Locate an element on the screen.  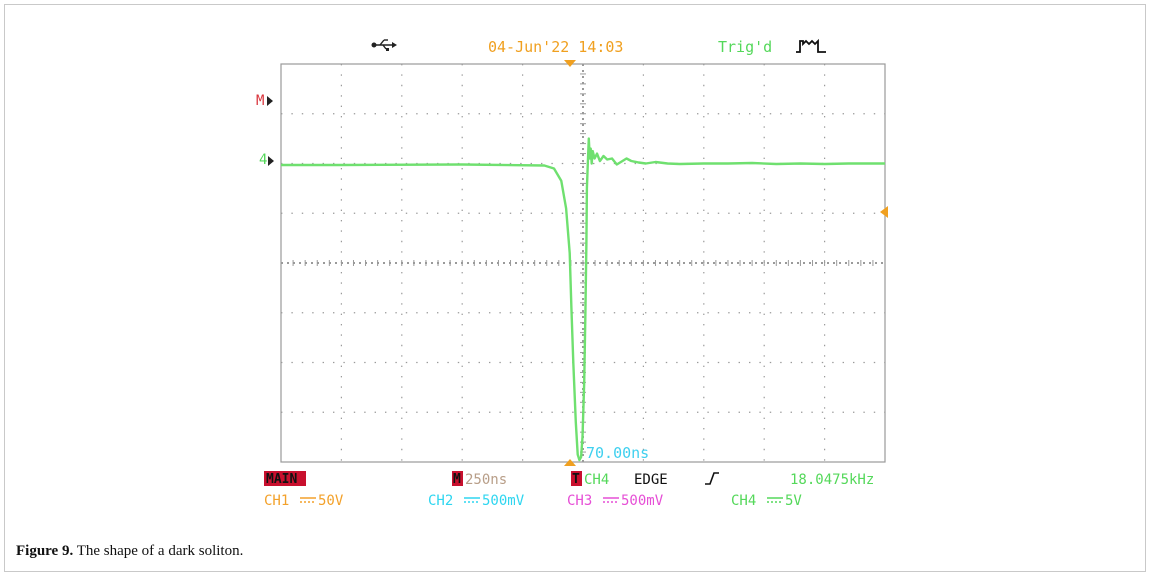
trigger-position-marker-bottom is located at coordinates (570, 462).